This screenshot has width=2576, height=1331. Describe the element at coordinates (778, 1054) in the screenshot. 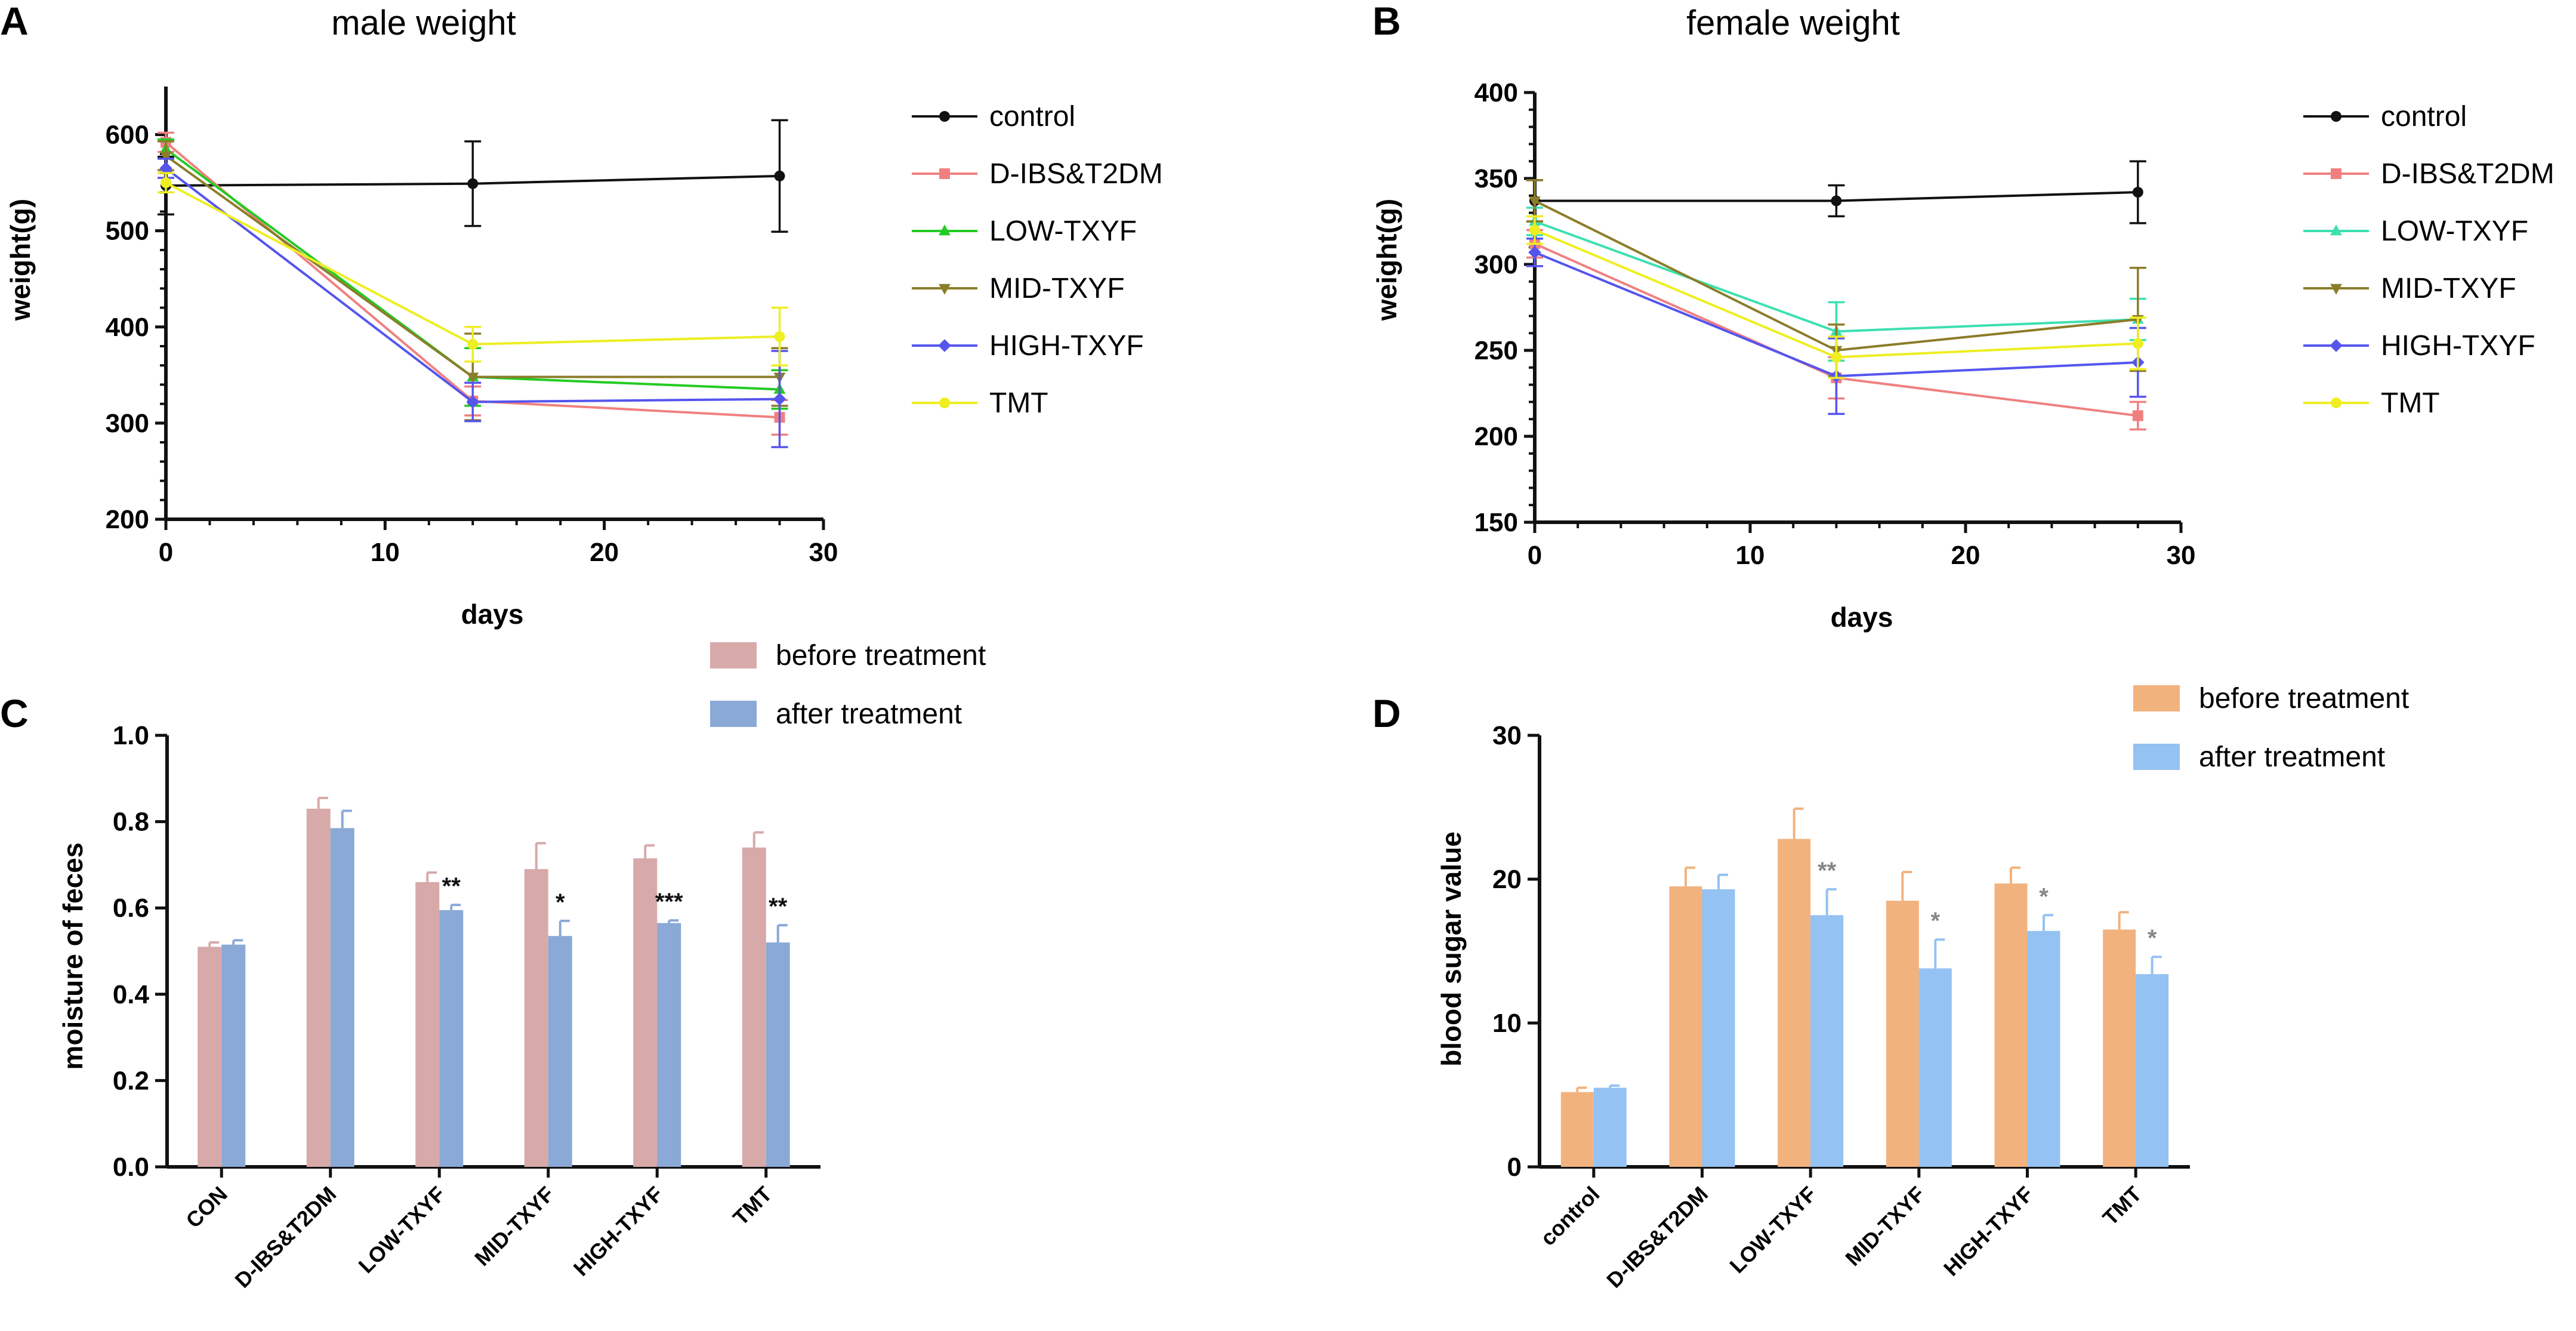

I see `pc-bar-after-treatment-tmt` at that location.